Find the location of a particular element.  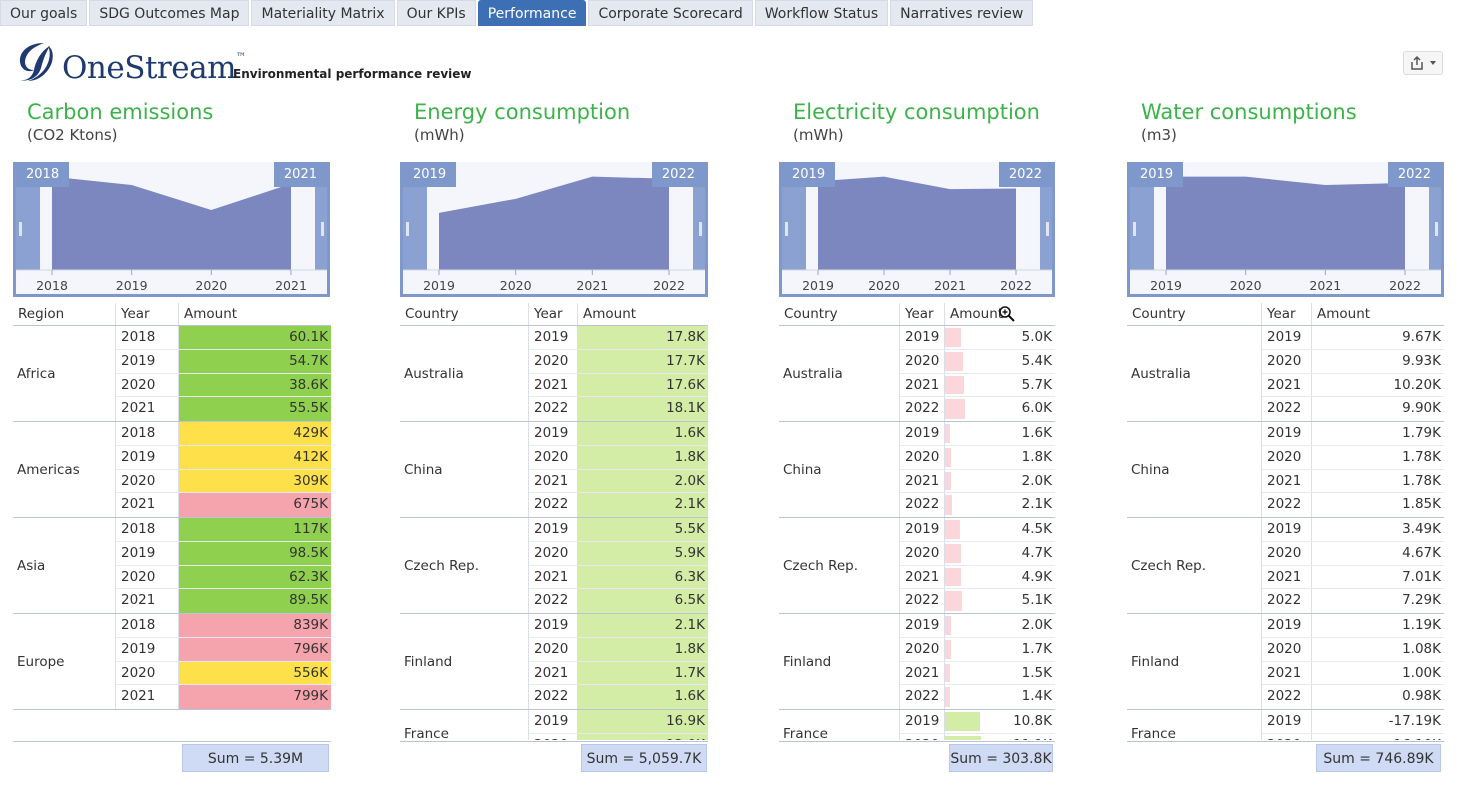

table-row: 2019 16.9K is located at coordinates (618, 722).